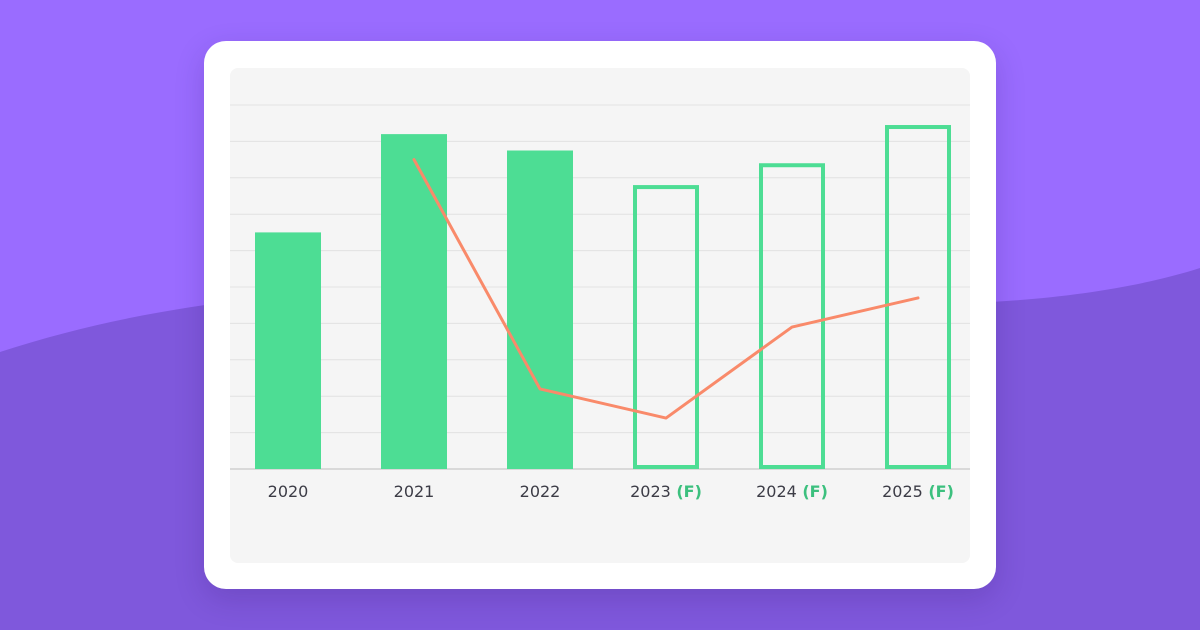 The height and width of the screenshot is (630, 1200). Describe the element at coordinates (414, 491) in the screenshot. I see `x-tick-label: 2021` at that location.